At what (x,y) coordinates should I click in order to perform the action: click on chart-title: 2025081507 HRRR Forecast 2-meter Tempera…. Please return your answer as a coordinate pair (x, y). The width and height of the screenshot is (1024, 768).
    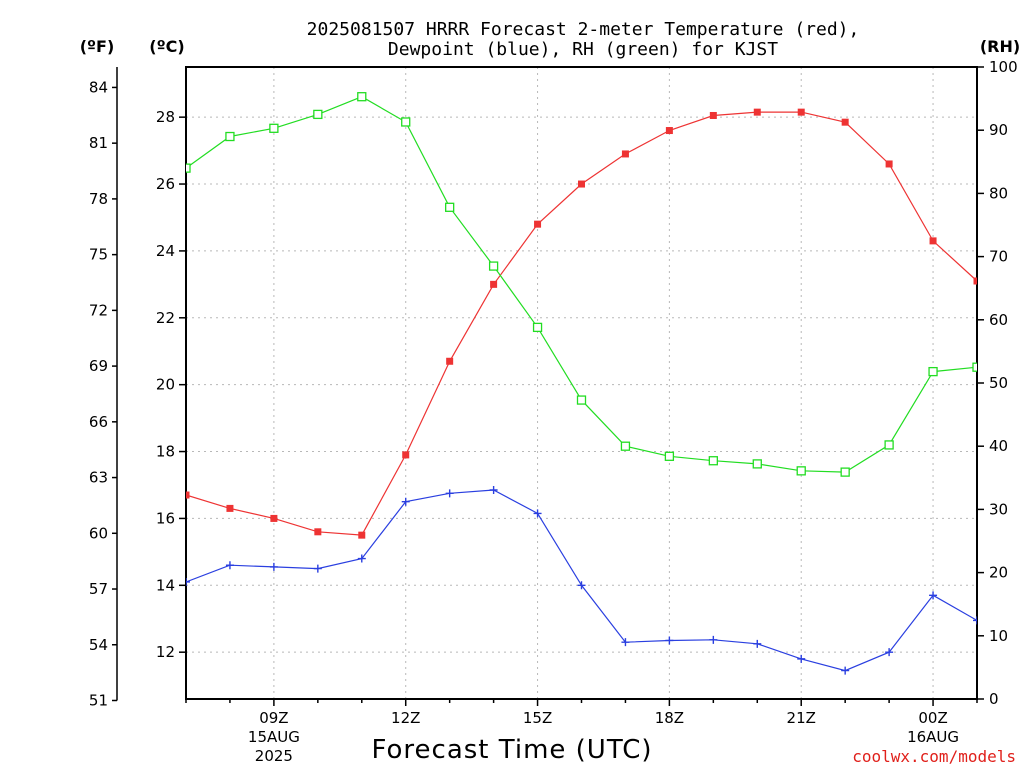
    Looking at the image, I should click on (583, 39).